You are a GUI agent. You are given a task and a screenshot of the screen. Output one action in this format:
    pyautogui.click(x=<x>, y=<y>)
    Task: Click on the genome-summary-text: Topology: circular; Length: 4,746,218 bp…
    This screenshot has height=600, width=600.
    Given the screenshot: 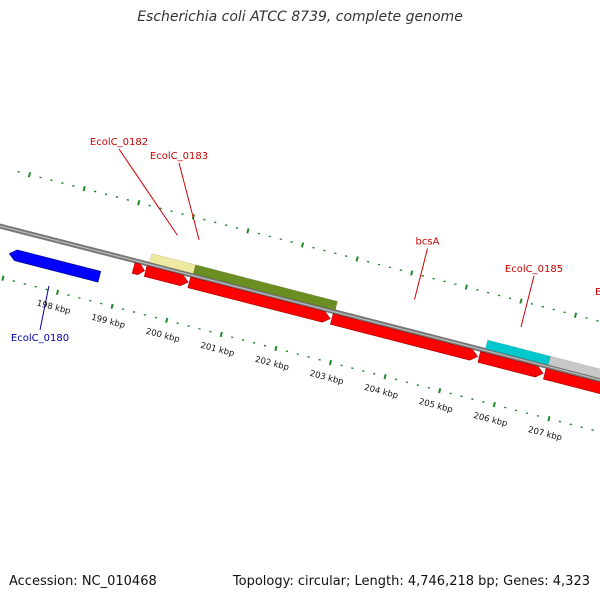 What is the action you would take?
    pyautogui.click(x=411, y=581)
    